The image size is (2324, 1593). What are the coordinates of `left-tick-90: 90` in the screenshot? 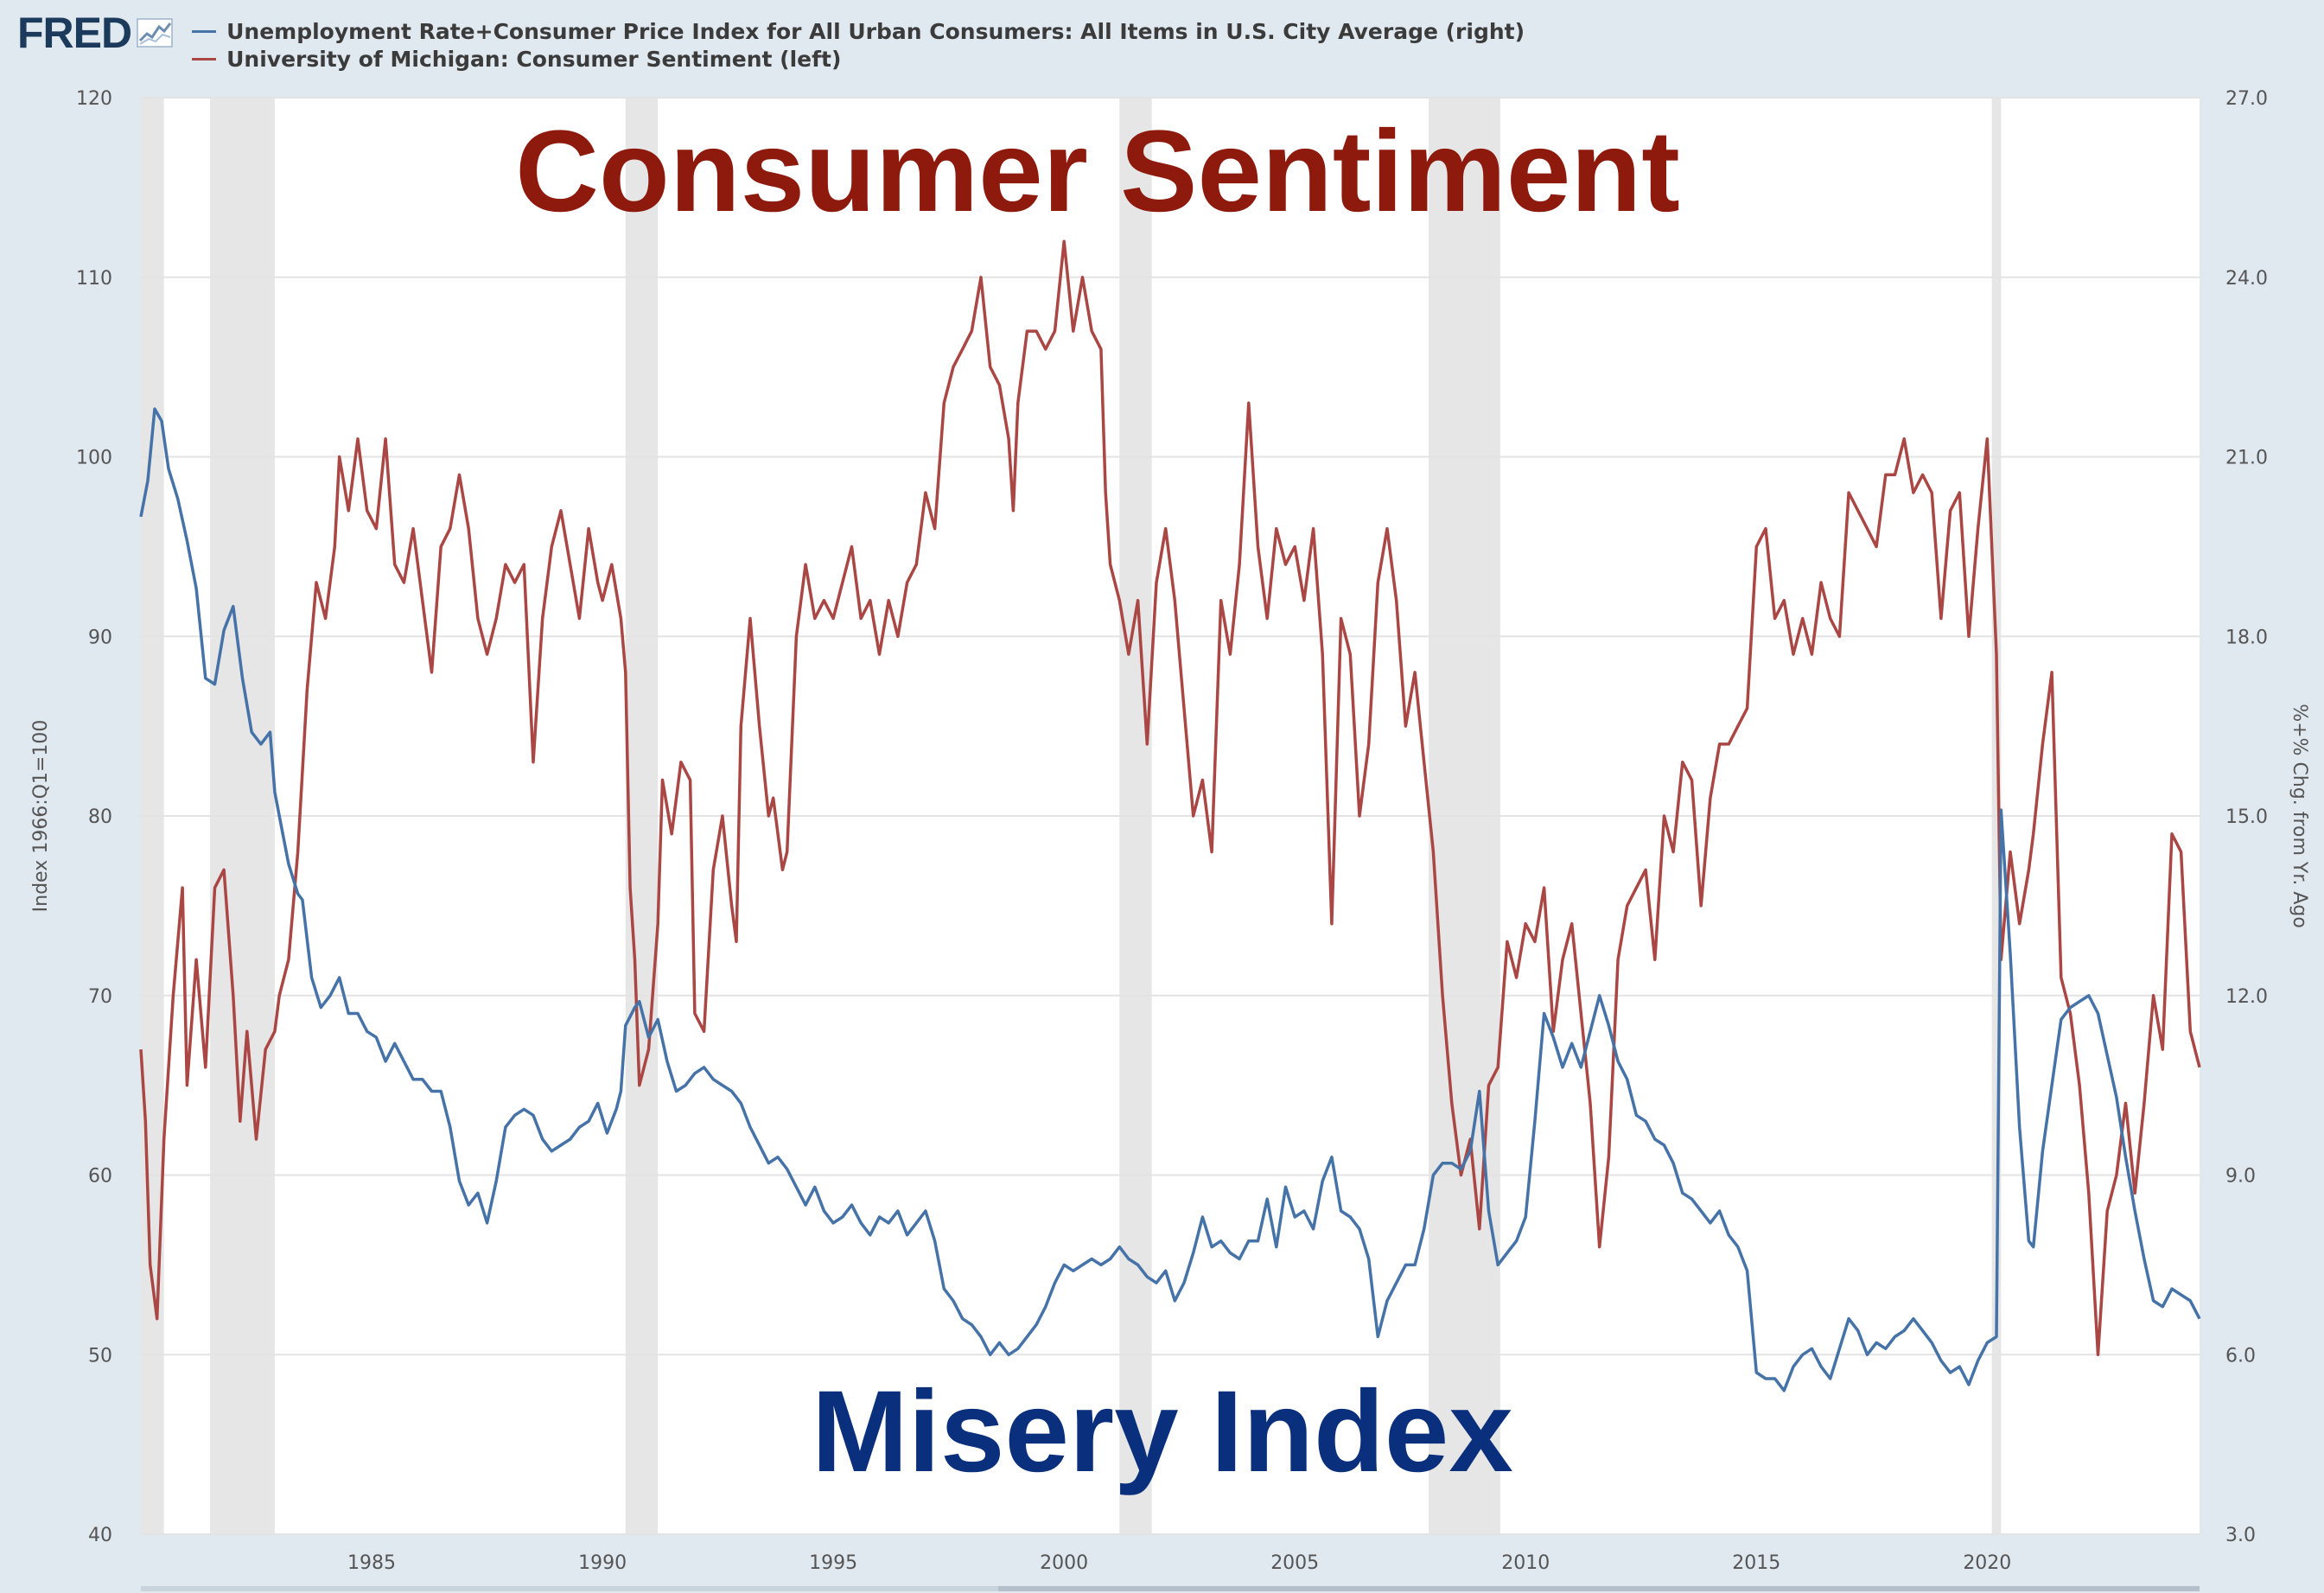 It's located at (100, 637).